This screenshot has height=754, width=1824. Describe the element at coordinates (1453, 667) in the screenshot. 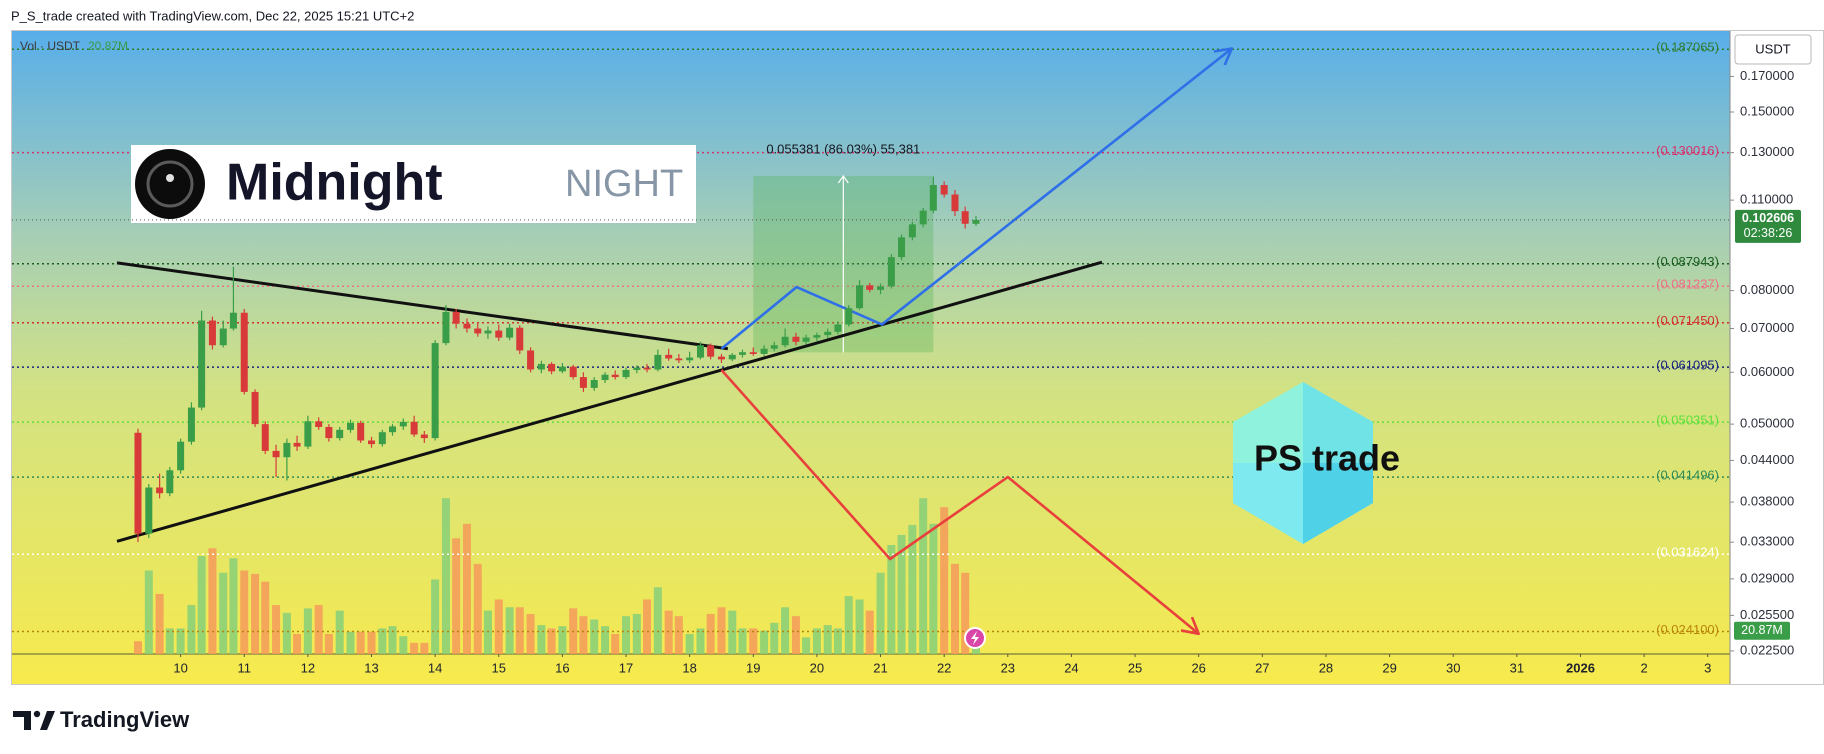

I see `x-tick-label: 30` at that location.